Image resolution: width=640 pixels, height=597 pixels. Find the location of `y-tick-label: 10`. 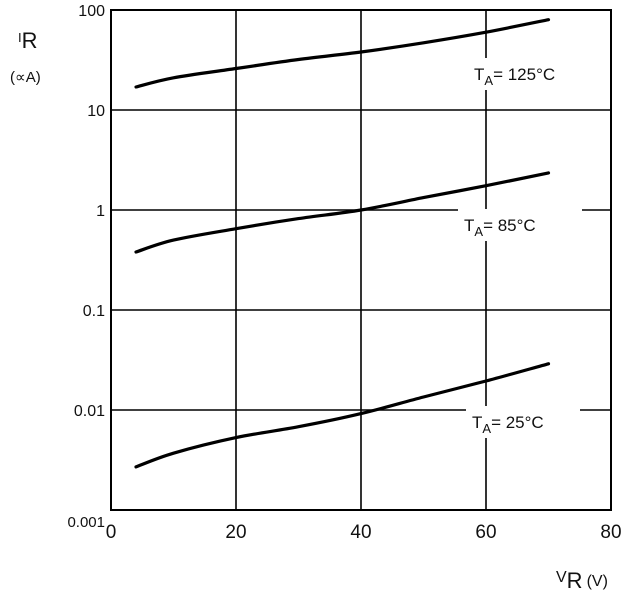

y-tick-label: 10 is located at coordinates (96, 111).